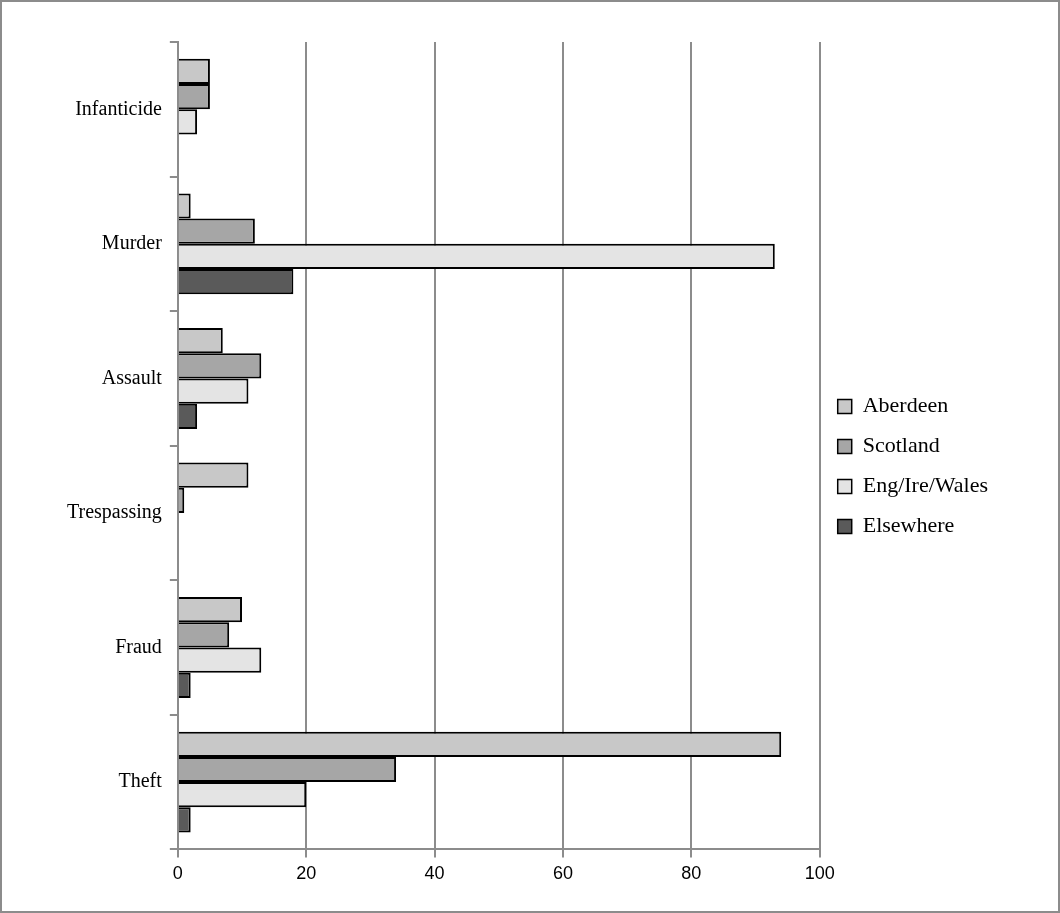 The image size is (1060, 913). Describe the element at coordinates (132, 376) in the screenshot. I see `y-tick-label: Assault` at that location.